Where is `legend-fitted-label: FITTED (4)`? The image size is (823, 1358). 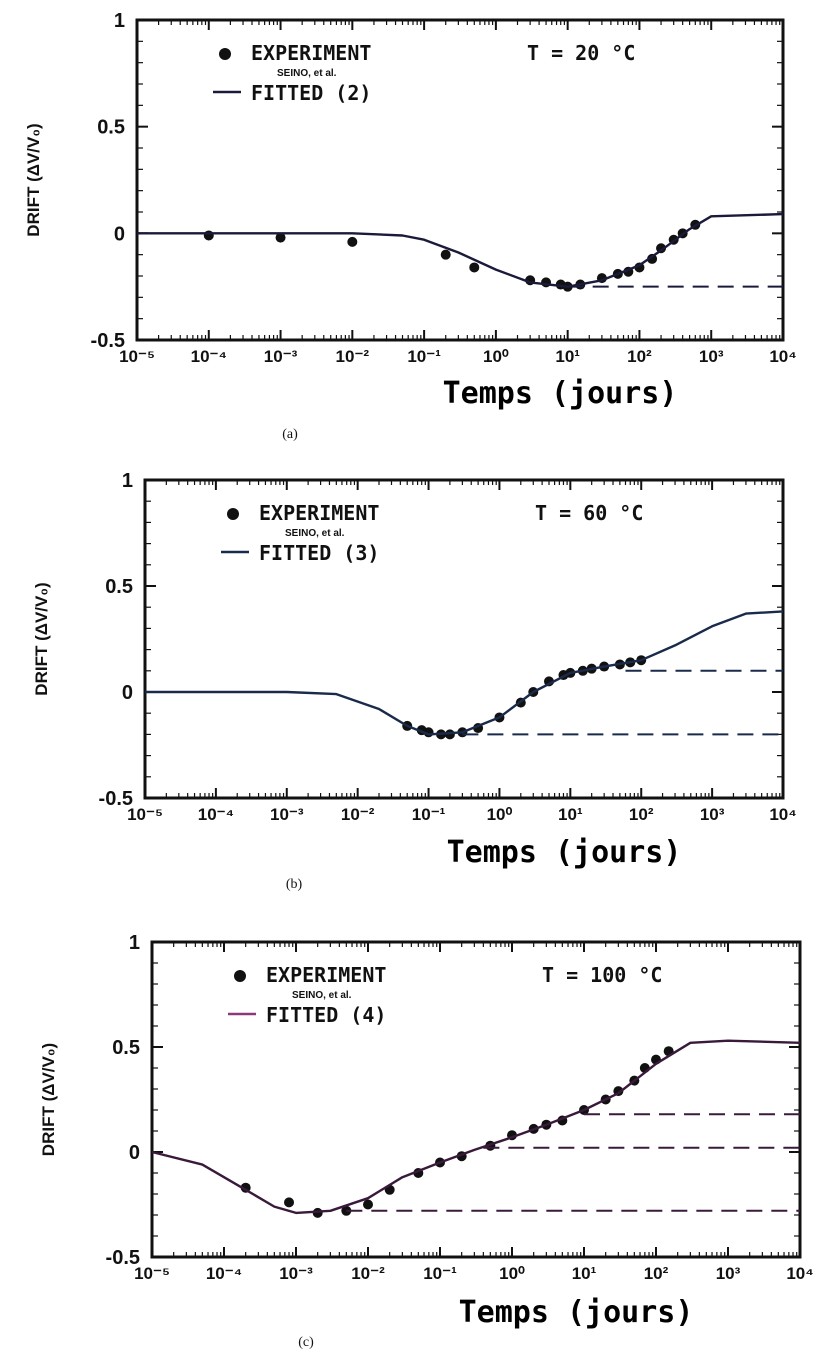 legend-fitted-label: FITTED (4) is located at coordinates (326, 1015).